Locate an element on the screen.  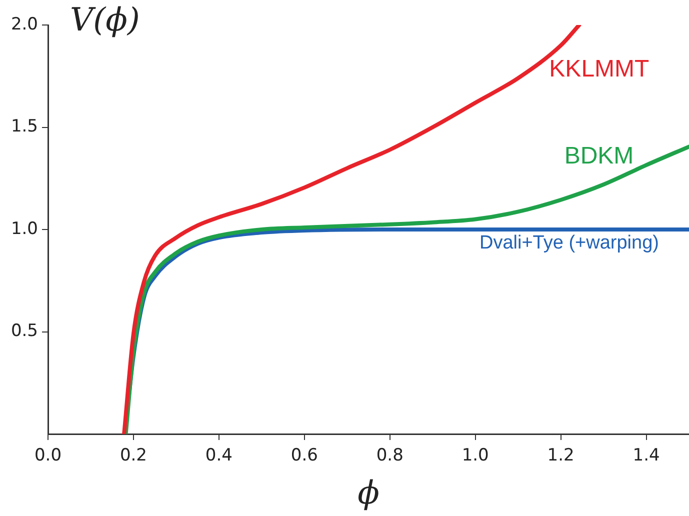
x-tick-label: 0.2 is located at coordinates (133, 456).